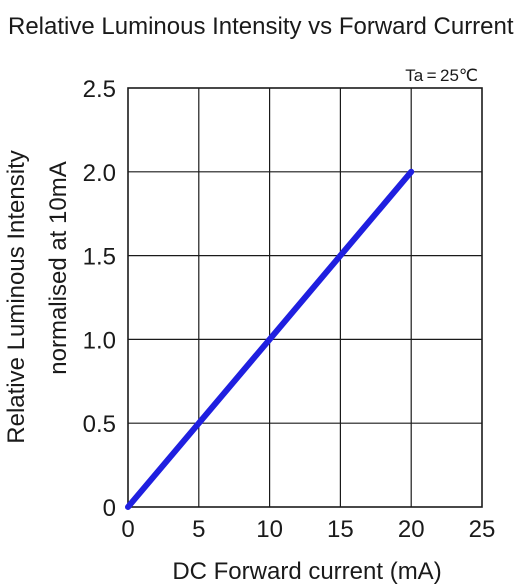 The width and height of the screenshot is (526, 587). I want to click on y-axis-subtitle: normalised at 10mA, so click(58, 267).